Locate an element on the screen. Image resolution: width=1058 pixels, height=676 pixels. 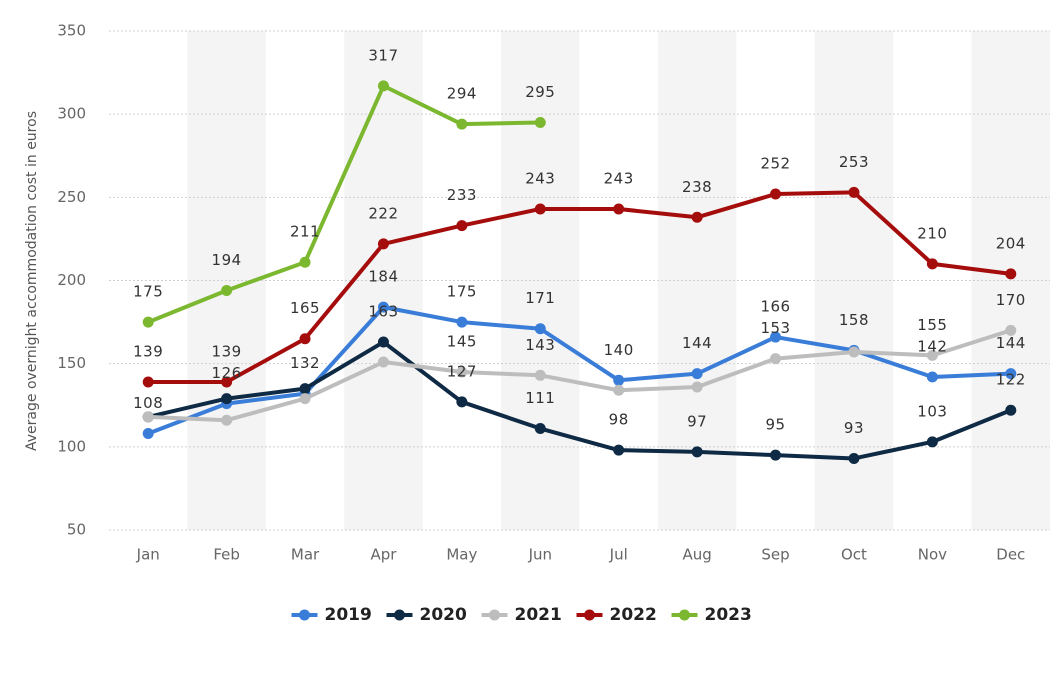
x-tick-label: Jul is located at coordinates (618, 555).